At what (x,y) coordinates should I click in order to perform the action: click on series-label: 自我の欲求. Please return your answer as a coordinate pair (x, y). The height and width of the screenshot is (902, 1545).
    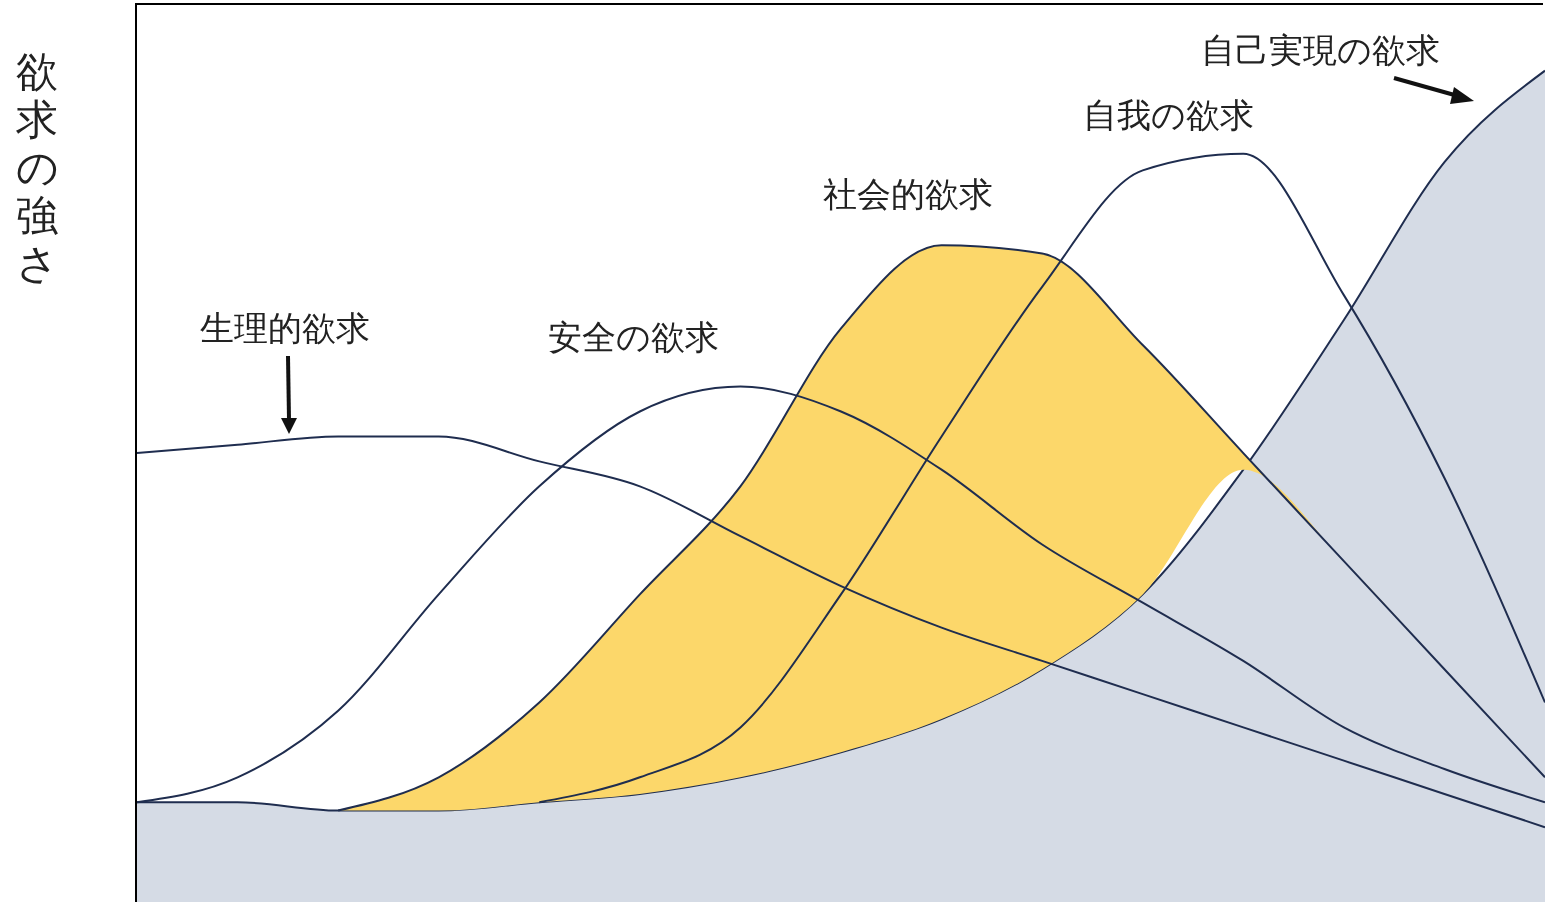
    Looking at the image, I should click on (1168, 114).